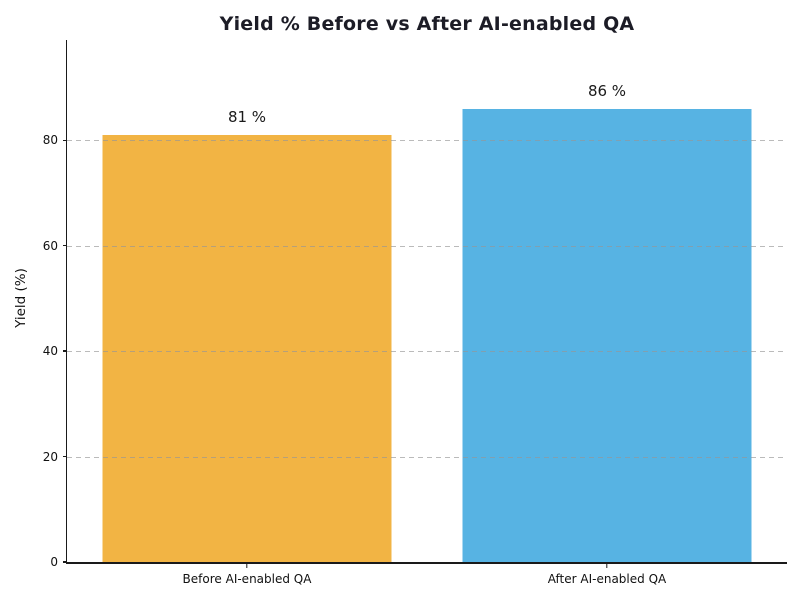  Describe the element at coordinates (50, 140) in the screenshot. I see `y-tick-label: 80` at that location.